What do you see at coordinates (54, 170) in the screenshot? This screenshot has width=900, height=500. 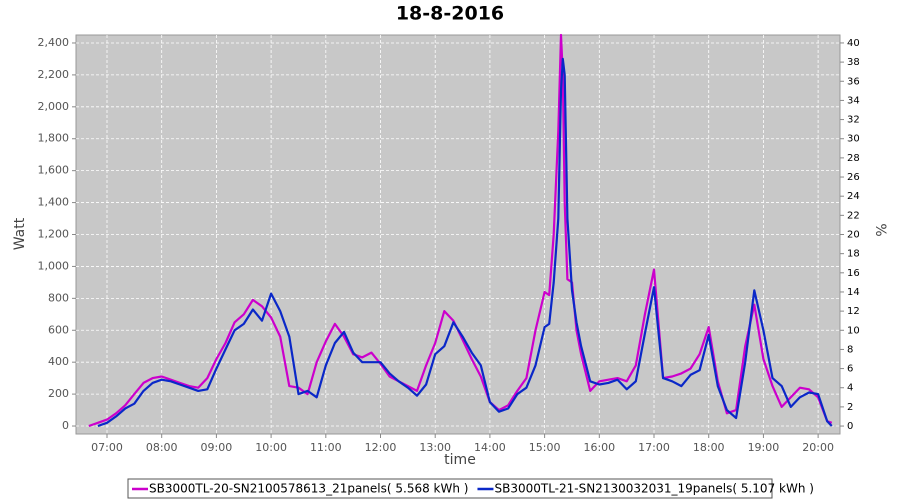 I see `y-tick-label: 1,600` at bounding box center [54, 170].